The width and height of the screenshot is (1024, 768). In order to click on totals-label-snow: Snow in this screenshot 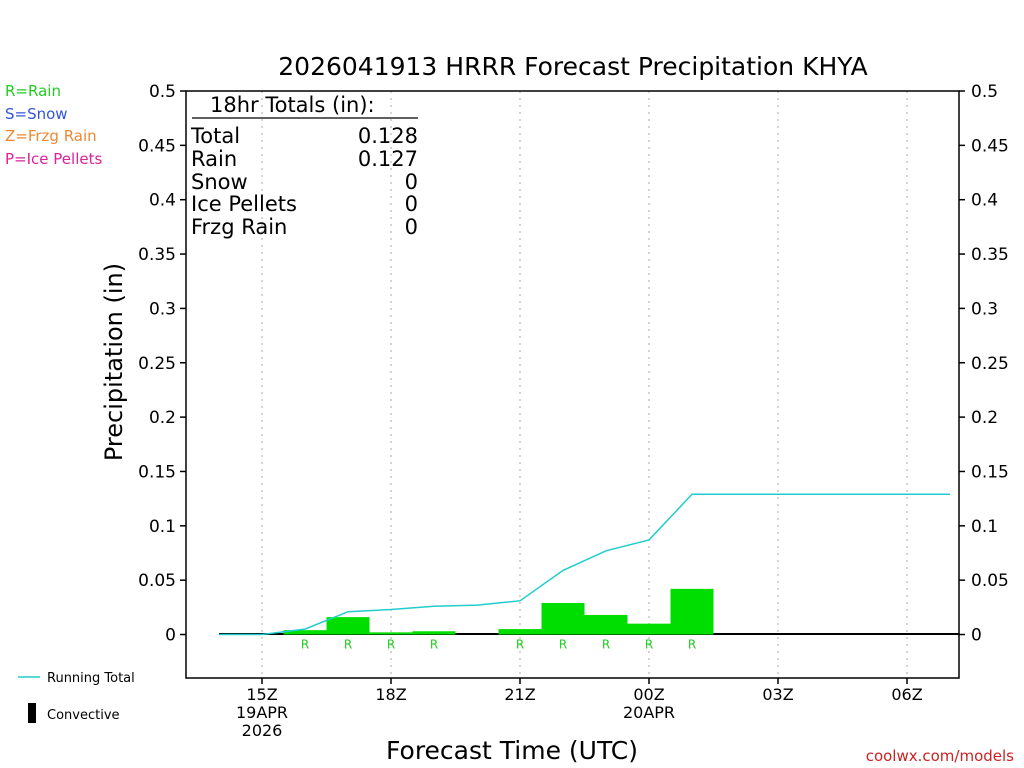, I will do `click(219, 182)`.